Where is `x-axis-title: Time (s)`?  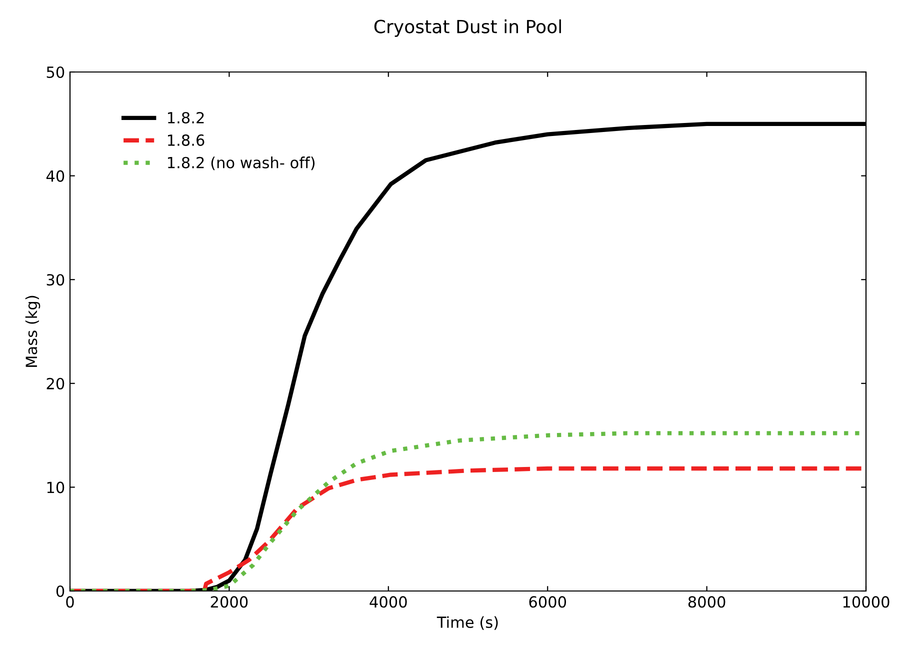
x-axis-title: Time (s) is located at coordinates (467, 623).